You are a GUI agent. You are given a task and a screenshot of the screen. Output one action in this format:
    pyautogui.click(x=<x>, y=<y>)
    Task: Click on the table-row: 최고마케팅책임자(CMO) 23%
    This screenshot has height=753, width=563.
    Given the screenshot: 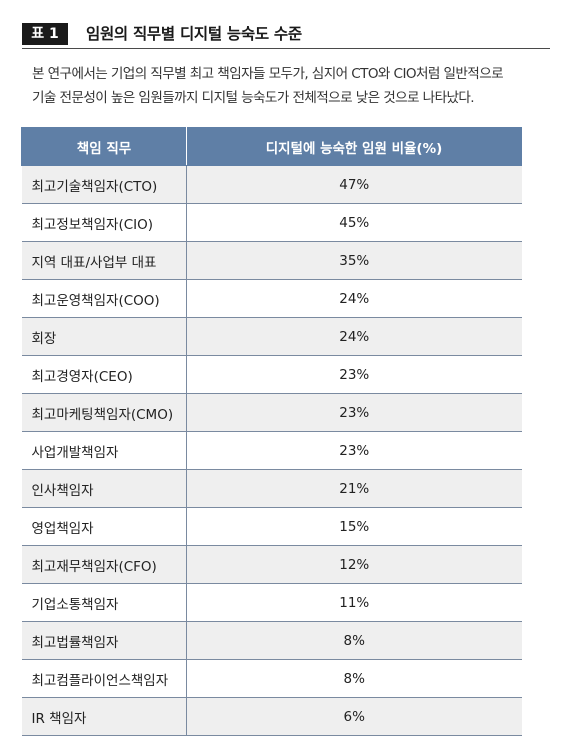 What is the action you would take?
    pyautogui.click(x=271, y=412)
    